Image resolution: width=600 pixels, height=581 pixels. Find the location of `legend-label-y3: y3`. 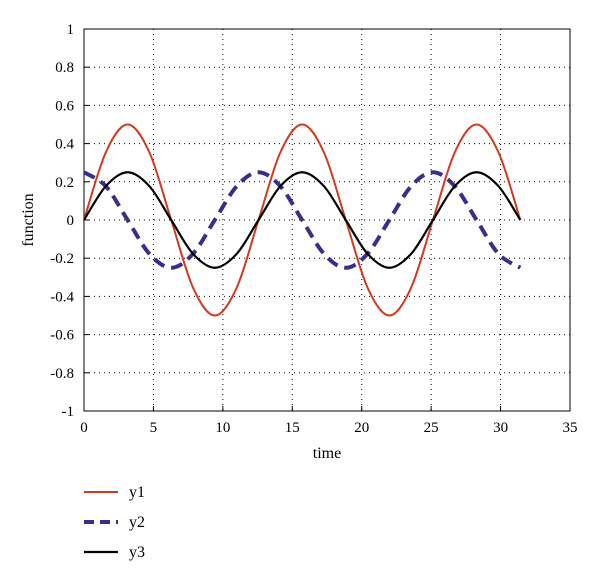

legend-label-y3: y3 is located at coordinates (137, 552).